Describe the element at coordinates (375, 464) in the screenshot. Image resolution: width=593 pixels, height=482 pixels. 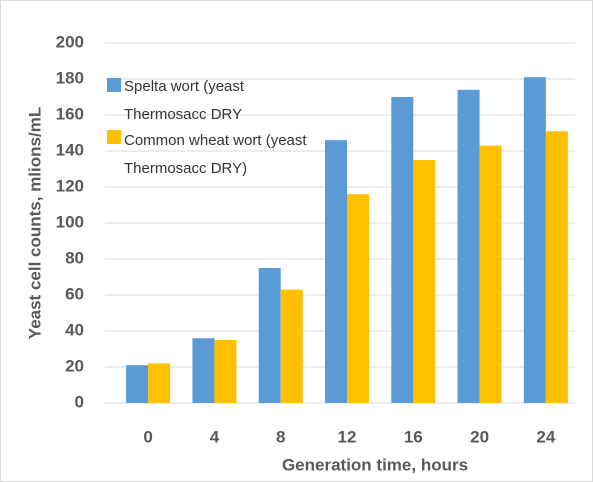
I see `x-axis-title: Generation time, hours` at that location.